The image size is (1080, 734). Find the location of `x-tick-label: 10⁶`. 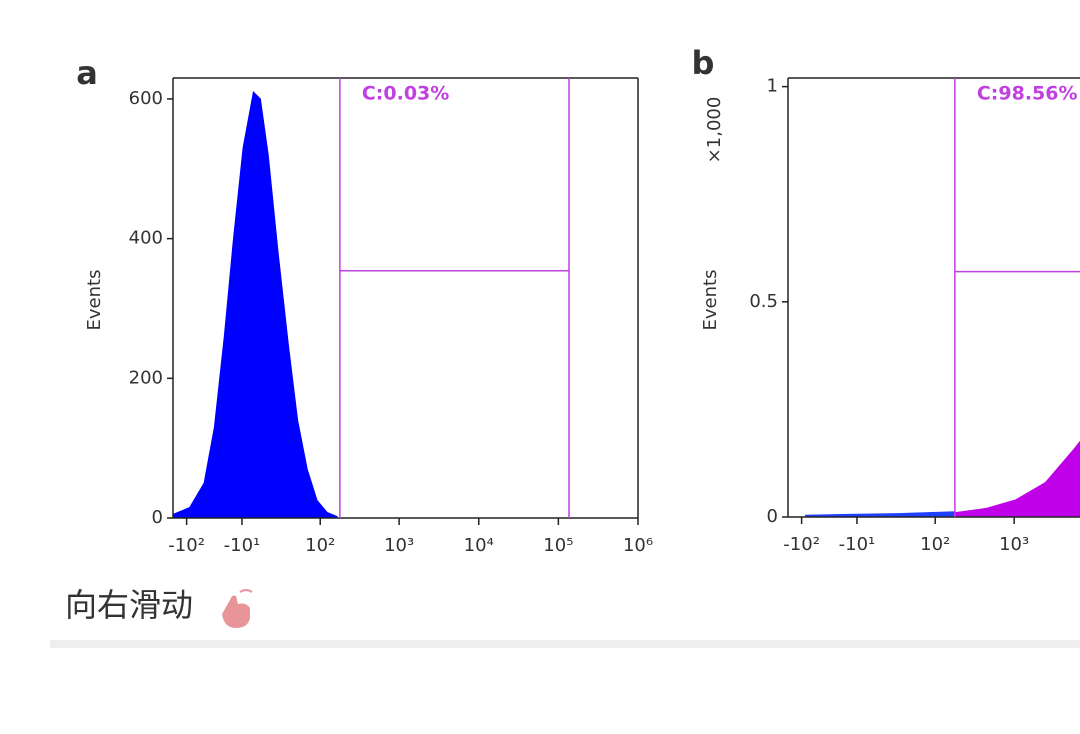

x-tick-label: 10⁶ is located at coordinates (638, 545).